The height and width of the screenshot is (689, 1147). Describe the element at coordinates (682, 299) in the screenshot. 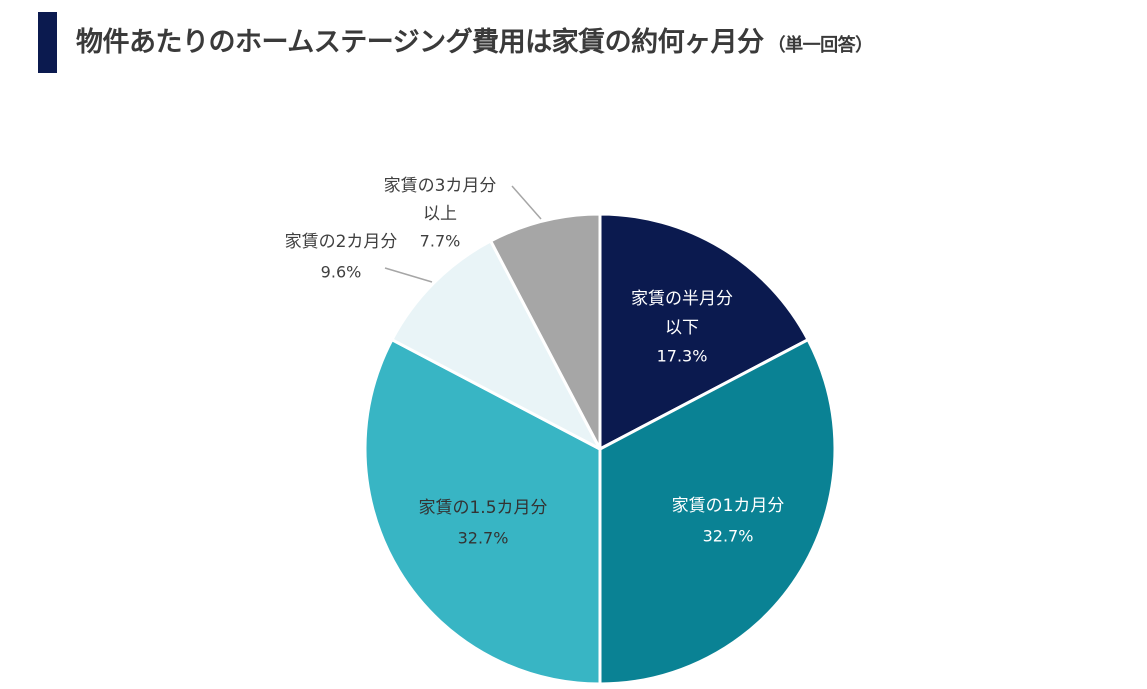

I see `slice-label: 家賃の半月分` at that location.